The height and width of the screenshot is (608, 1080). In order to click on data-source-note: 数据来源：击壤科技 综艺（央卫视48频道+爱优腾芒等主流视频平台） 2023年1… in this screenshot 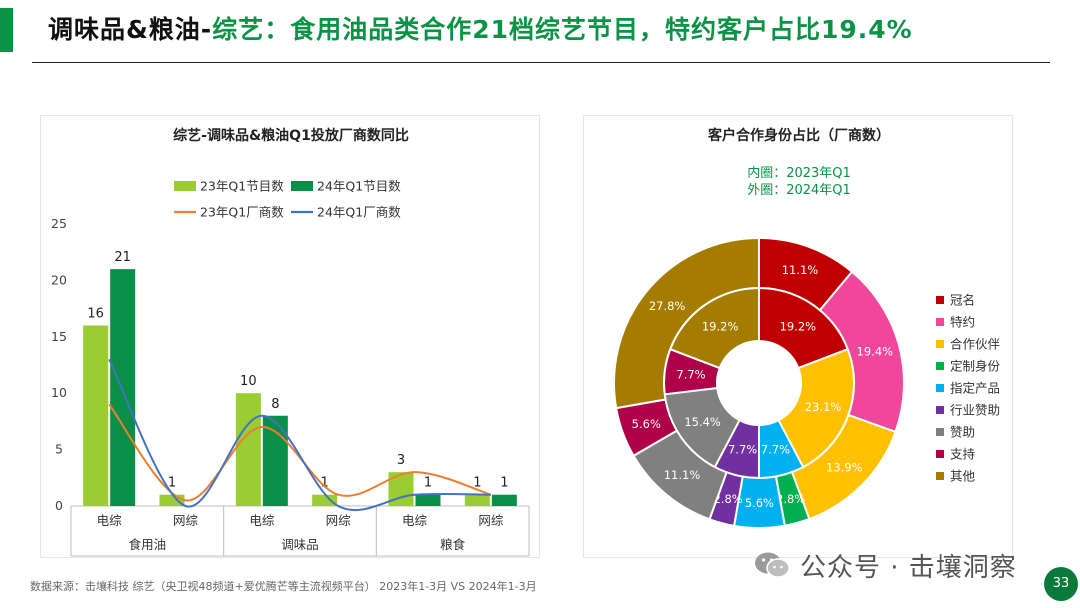, I will do `click(283, 586)`.